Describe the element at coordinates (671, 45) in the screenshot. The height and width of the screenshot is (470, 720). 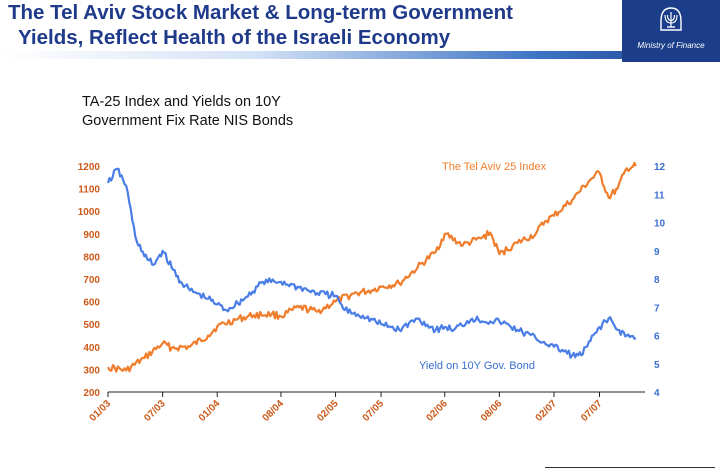
I see `ministry-name: Ministry of Finance` at that location.